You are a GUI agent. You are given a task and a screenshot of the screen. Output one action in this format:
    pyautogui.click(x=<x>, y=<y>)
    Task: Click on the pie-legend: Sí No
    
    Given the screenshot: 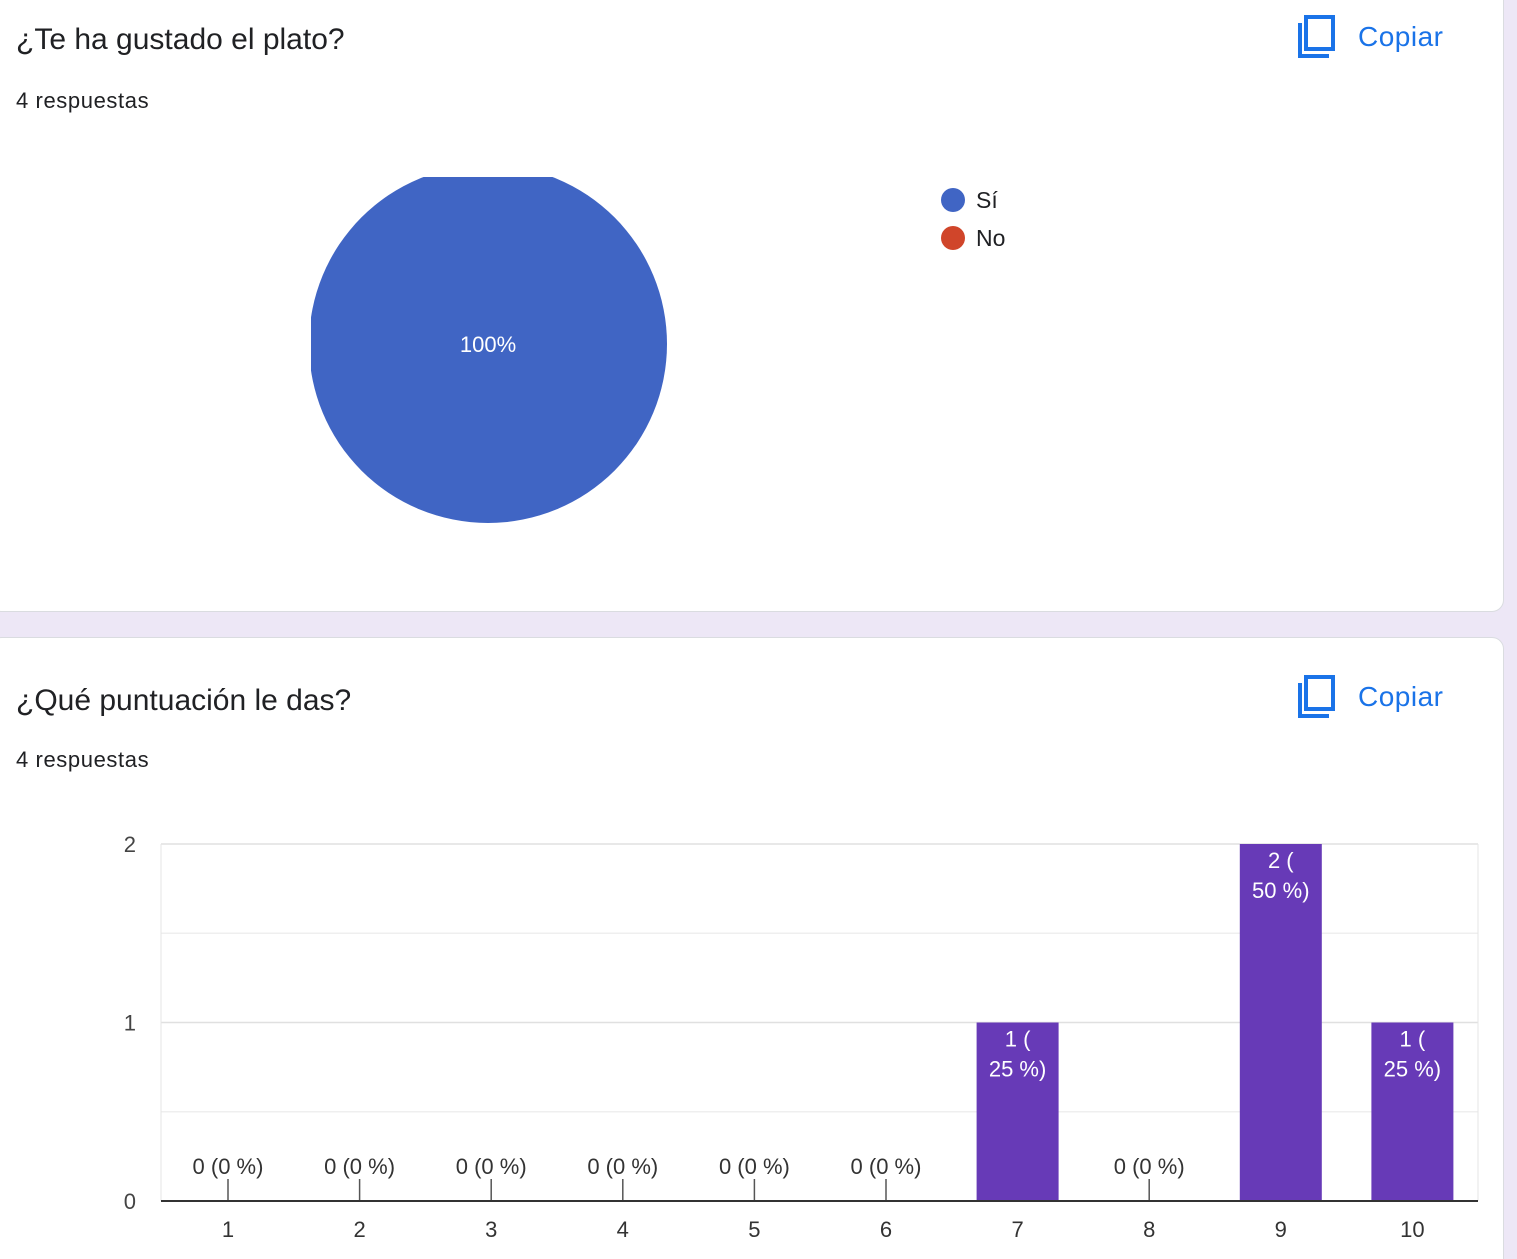 What is the action you would take?
    pyautogui.click(x=973, y=219)
    